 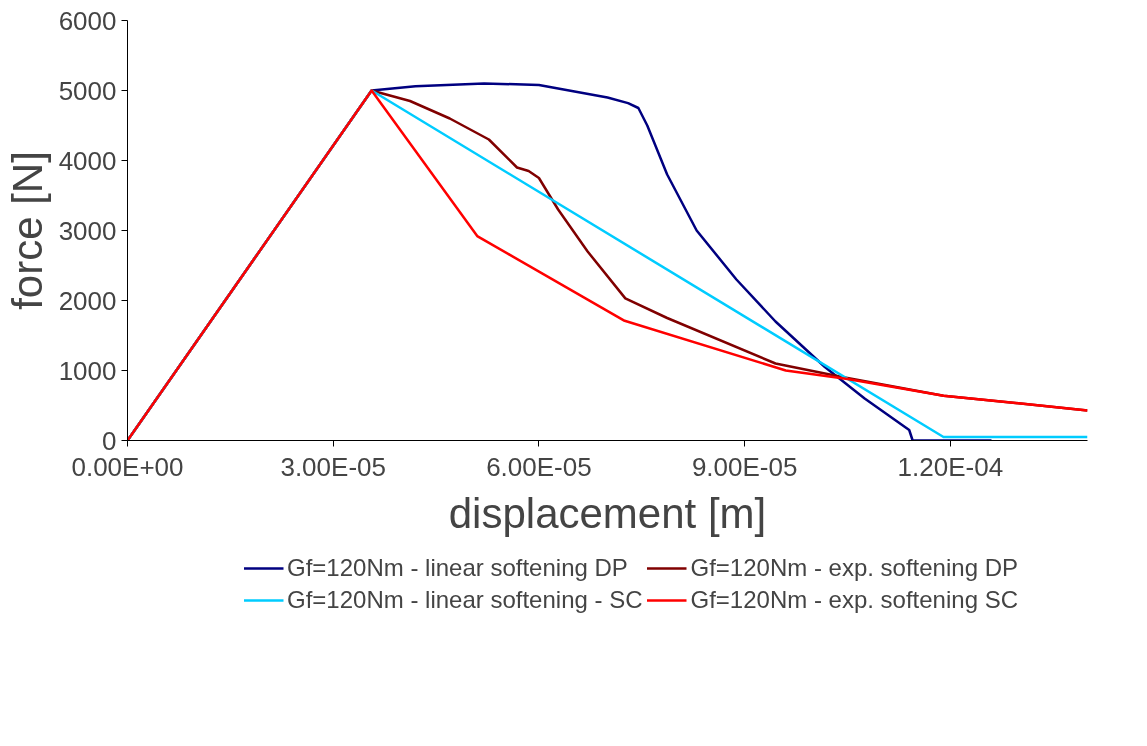 What do you see at coordinates (744, 466) in the screenshot?
I see `x-tick-label: 9.00E-05` at bounding box center [744, 466].